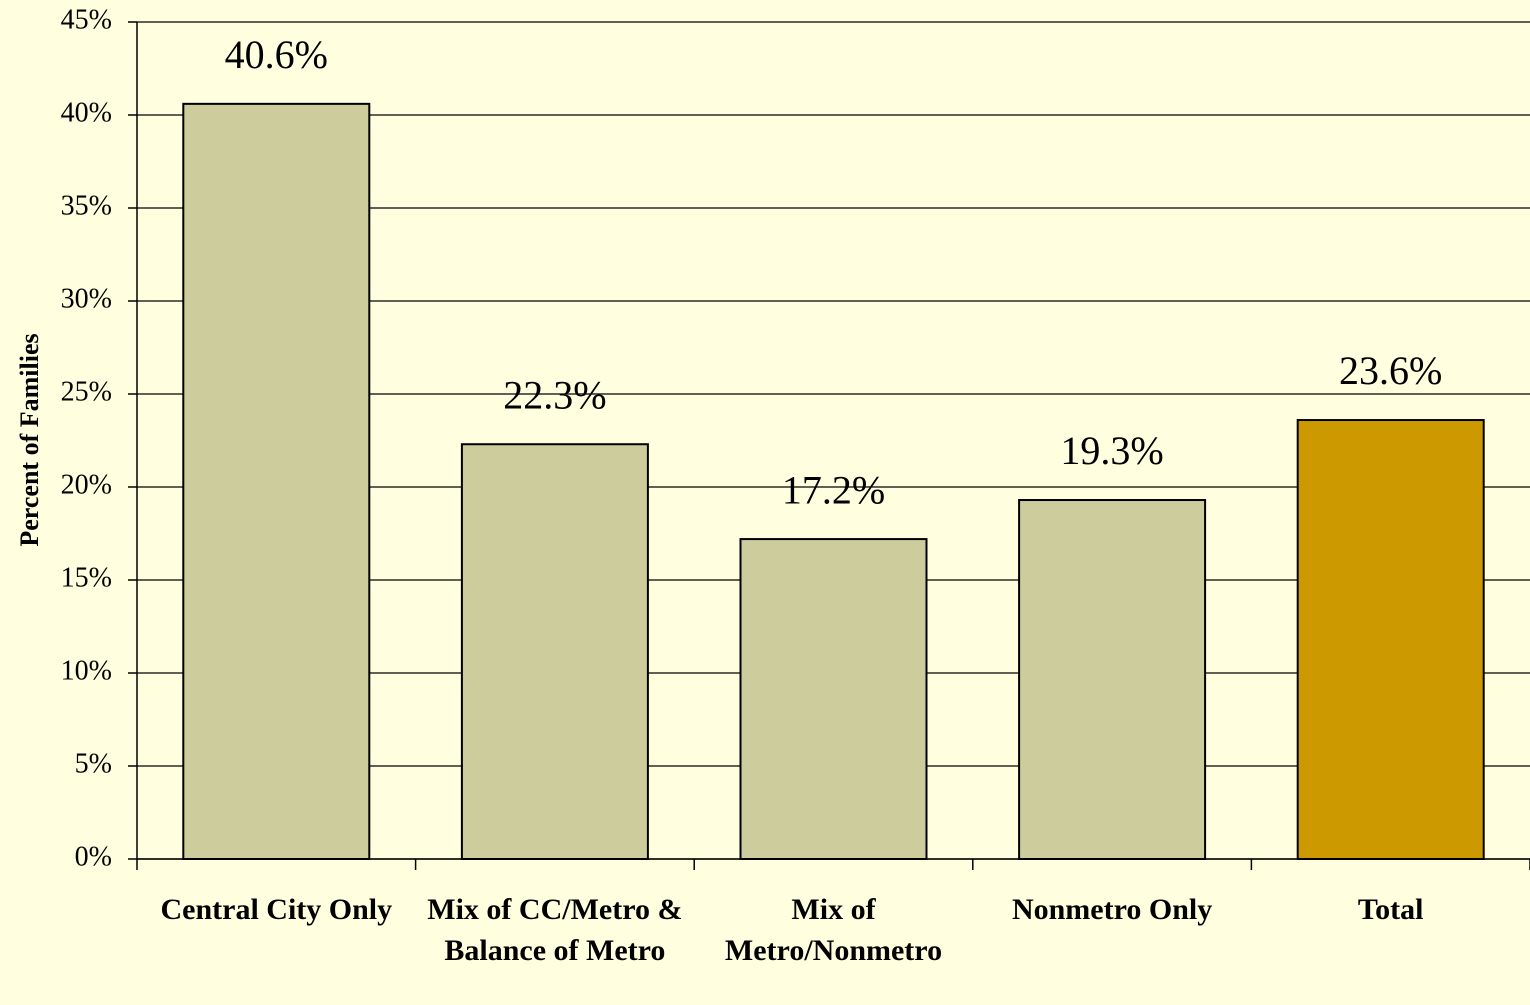 Image resolution: width=1530 pixels, height=1005 pixels. I want to click on x-tick-label: Nonmetro Only, so click(1112, 909).